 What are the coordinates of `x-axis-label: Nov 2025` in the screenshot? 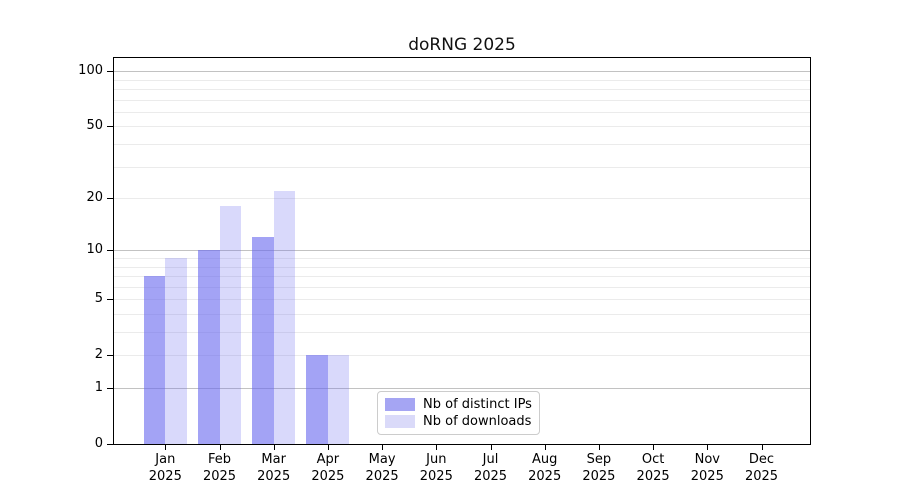 It's located at (707, 468).